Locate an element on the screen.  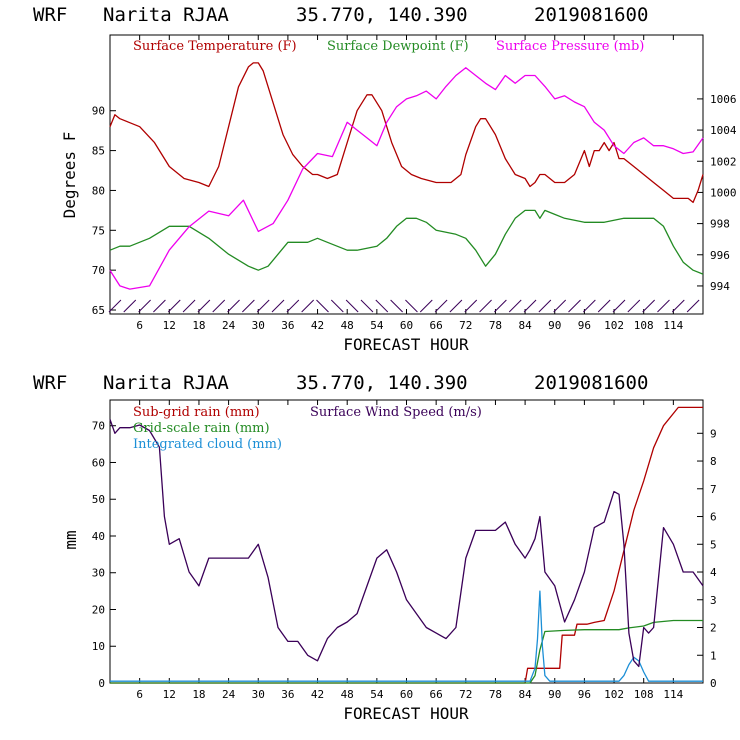
y-tick-label: 20 is located at coordinates (98, 609).